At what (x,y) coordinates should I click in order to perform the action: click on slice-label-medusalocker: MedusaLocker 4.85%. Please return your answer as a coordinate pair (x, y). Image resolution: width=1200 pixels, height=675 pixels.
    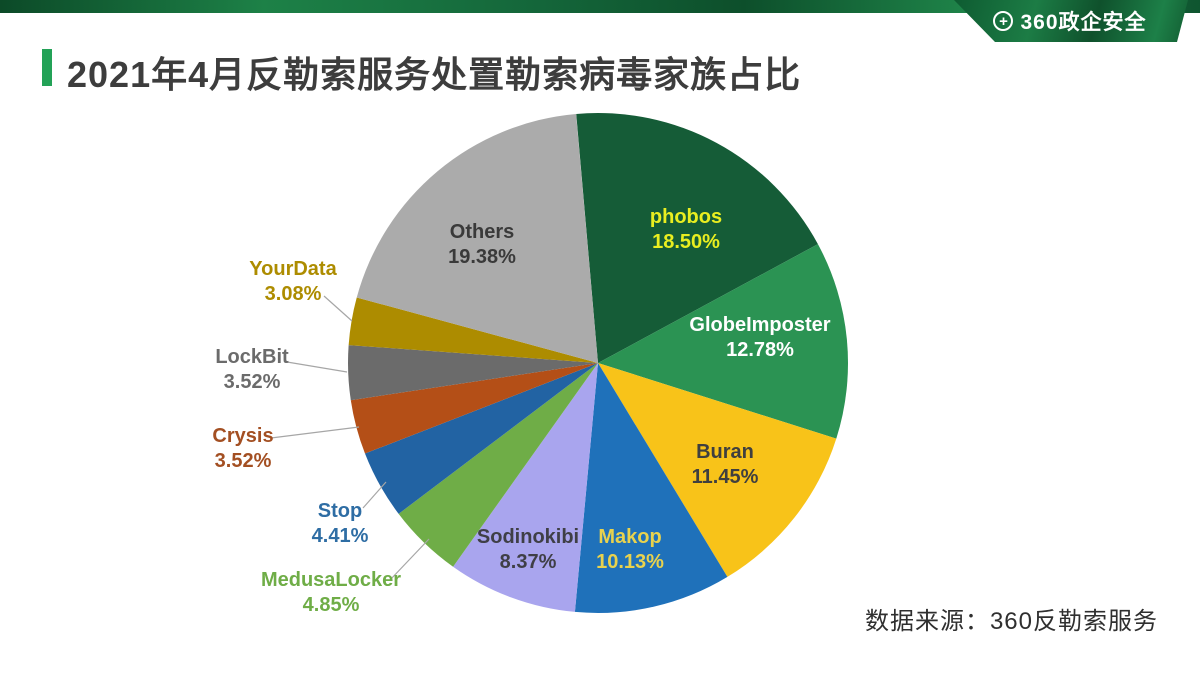
    Looking at the image, I should click on (331, 592).